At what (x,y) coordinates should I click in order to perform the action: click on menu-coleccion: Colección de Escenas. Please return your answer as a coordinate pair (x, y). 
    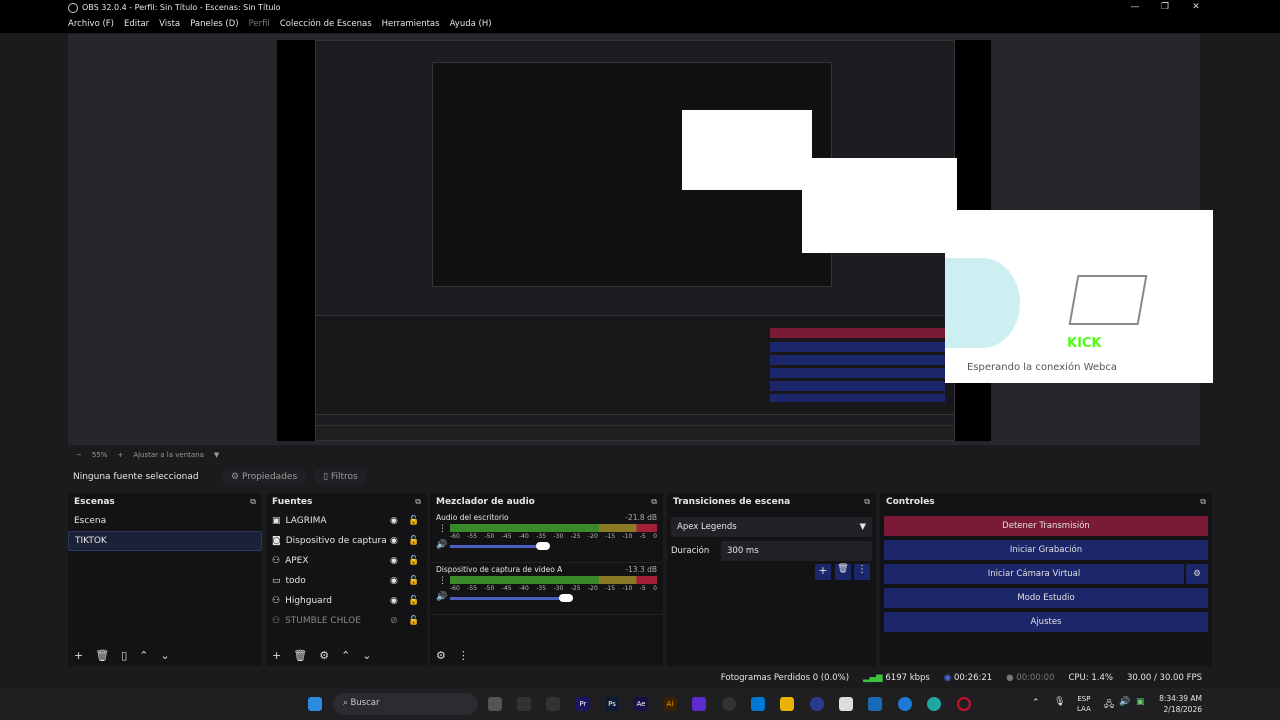
    Looking at the image, I should click on (325, 24).